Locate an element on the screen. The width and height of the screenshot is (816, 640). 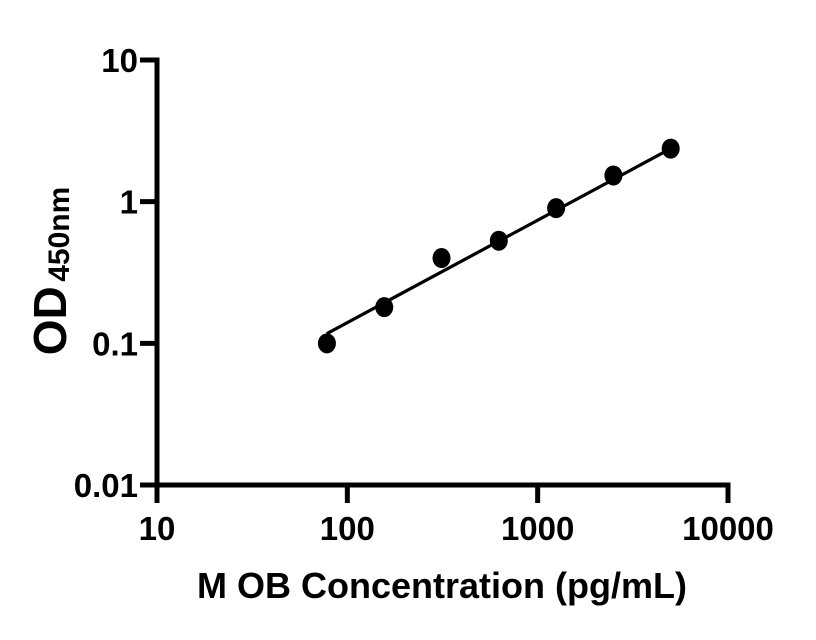
y-axis-title-subscript: 450nm is located at coordinates (59, 234).